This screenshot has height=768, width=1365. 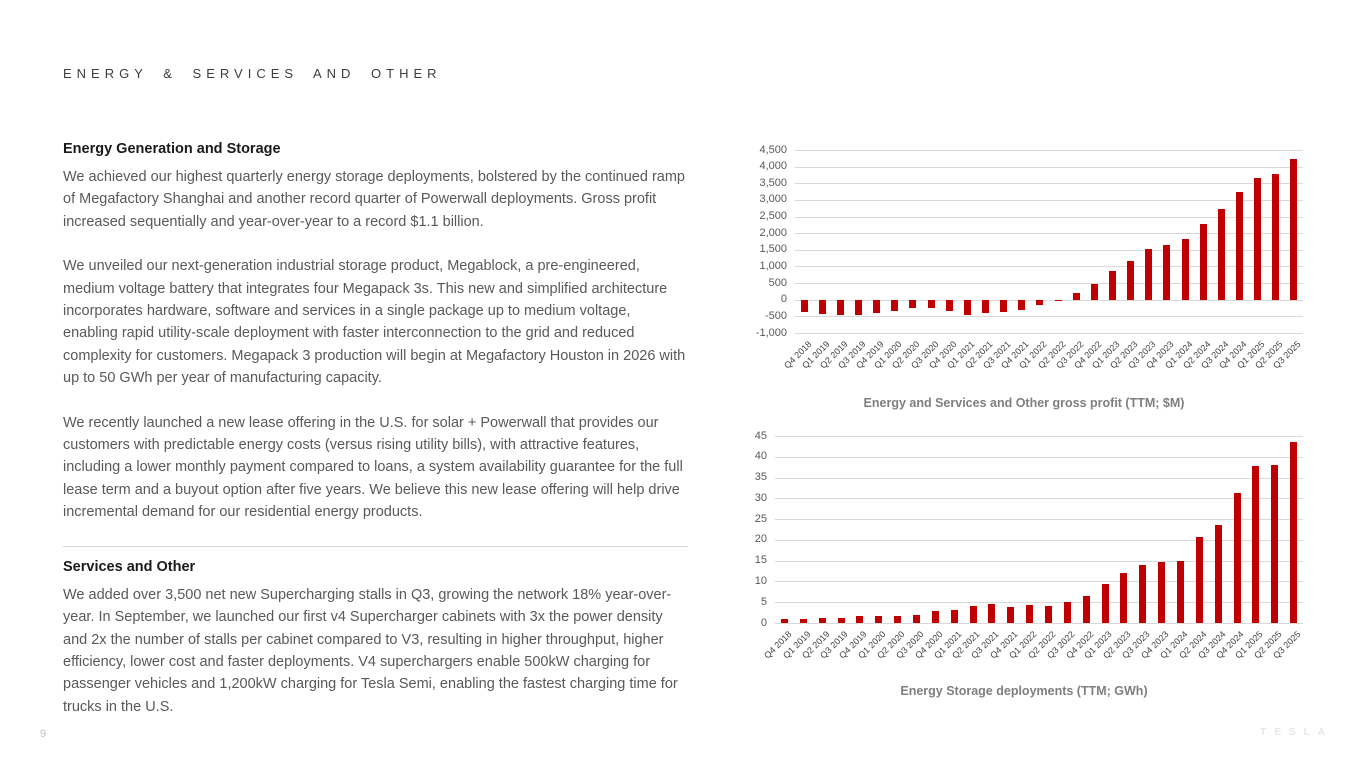 I want to click on y-axis-tick-label: 15, so click(x=760, y=560).